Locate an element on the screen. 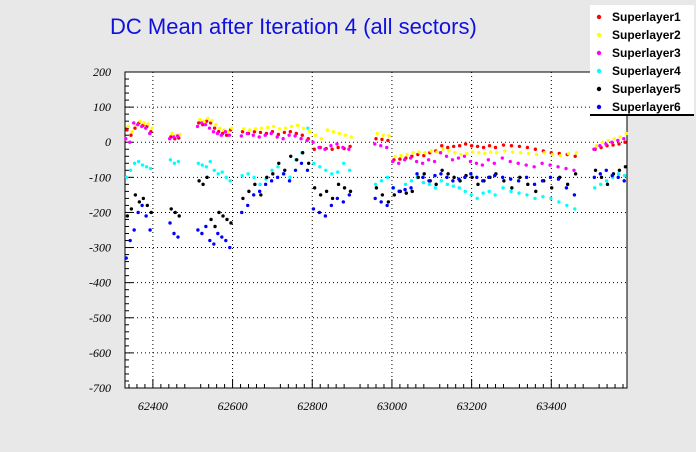 The width and height of the screenshot is (696, 452). legend-label: Superlayer1 is located at coordinates (646, 17).